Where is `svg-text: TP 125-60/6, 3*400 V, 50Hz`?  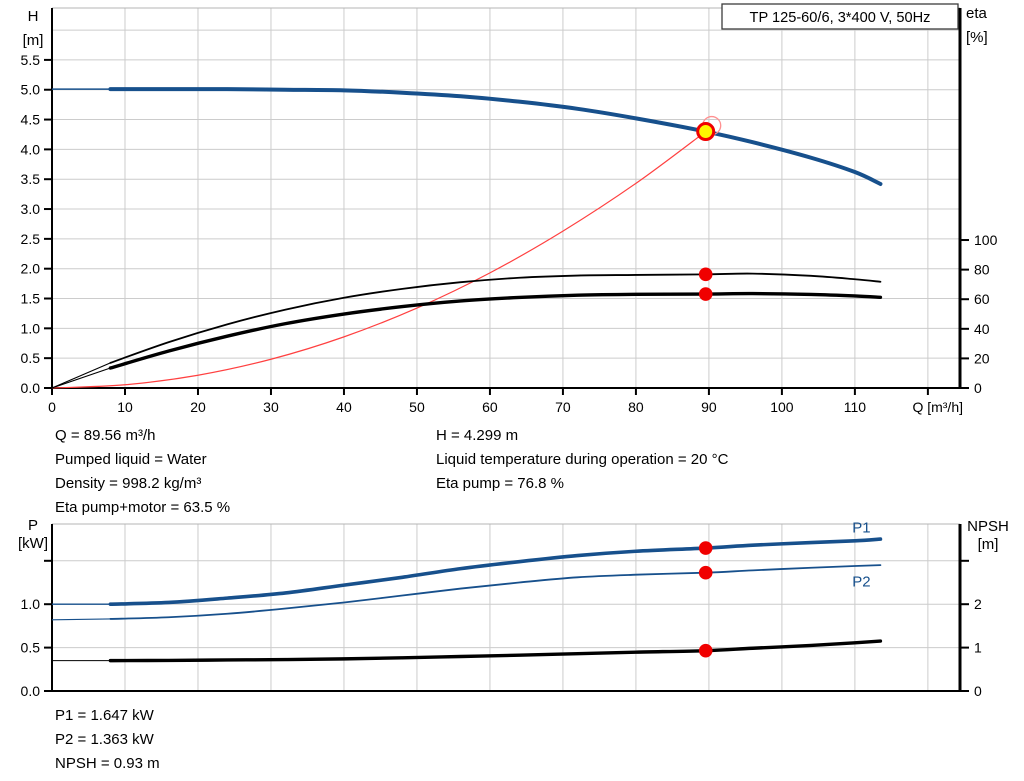 svg-text: TP 125-60/6, 3*400 V, 50Hz is located at coordinates (840, 18).